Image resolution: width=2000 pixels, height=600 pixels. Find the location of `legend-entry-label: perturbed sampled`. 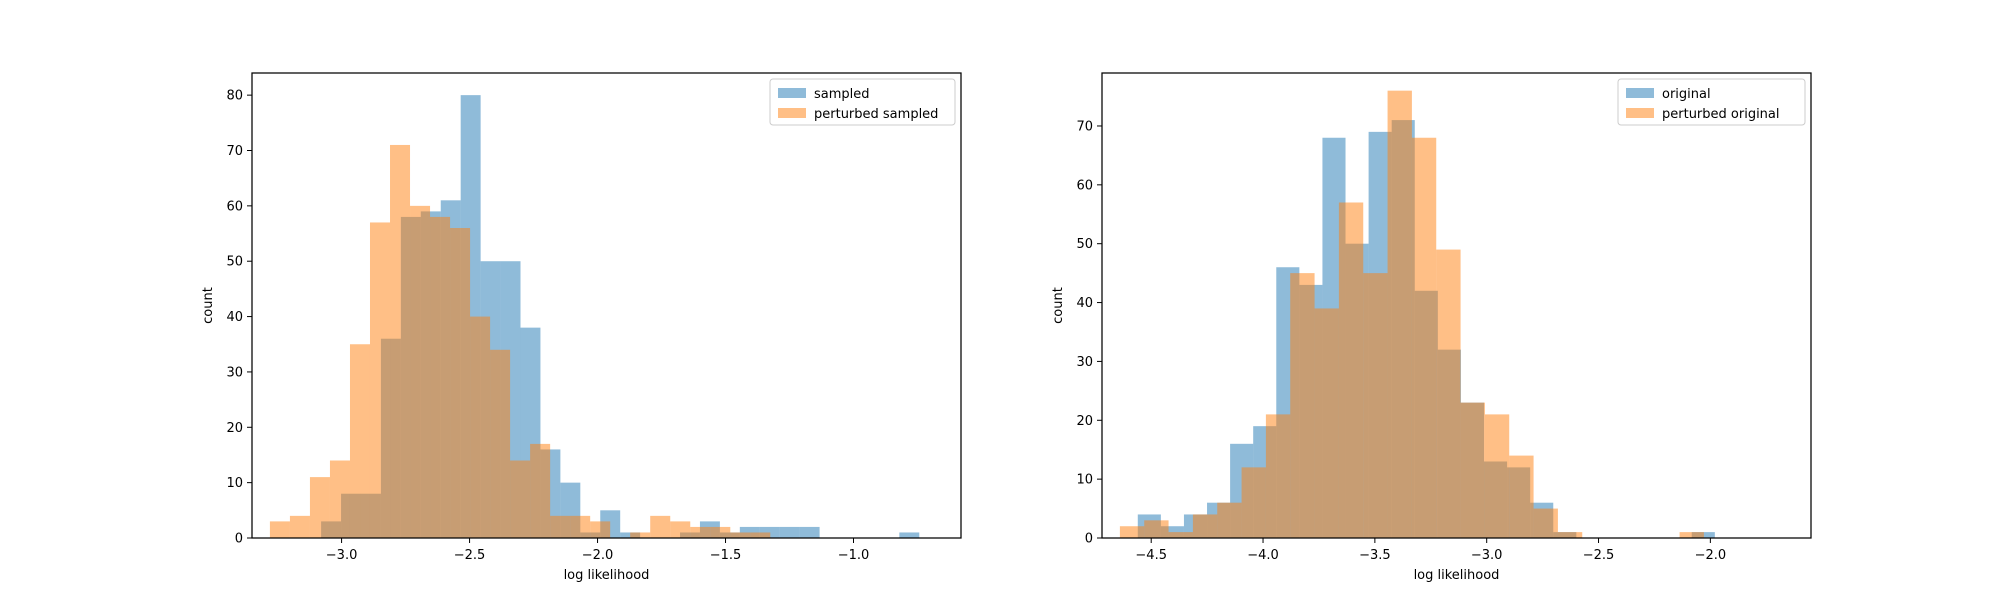

legend-entry-label: perturbed sampled is located at coordinates (876, 114).